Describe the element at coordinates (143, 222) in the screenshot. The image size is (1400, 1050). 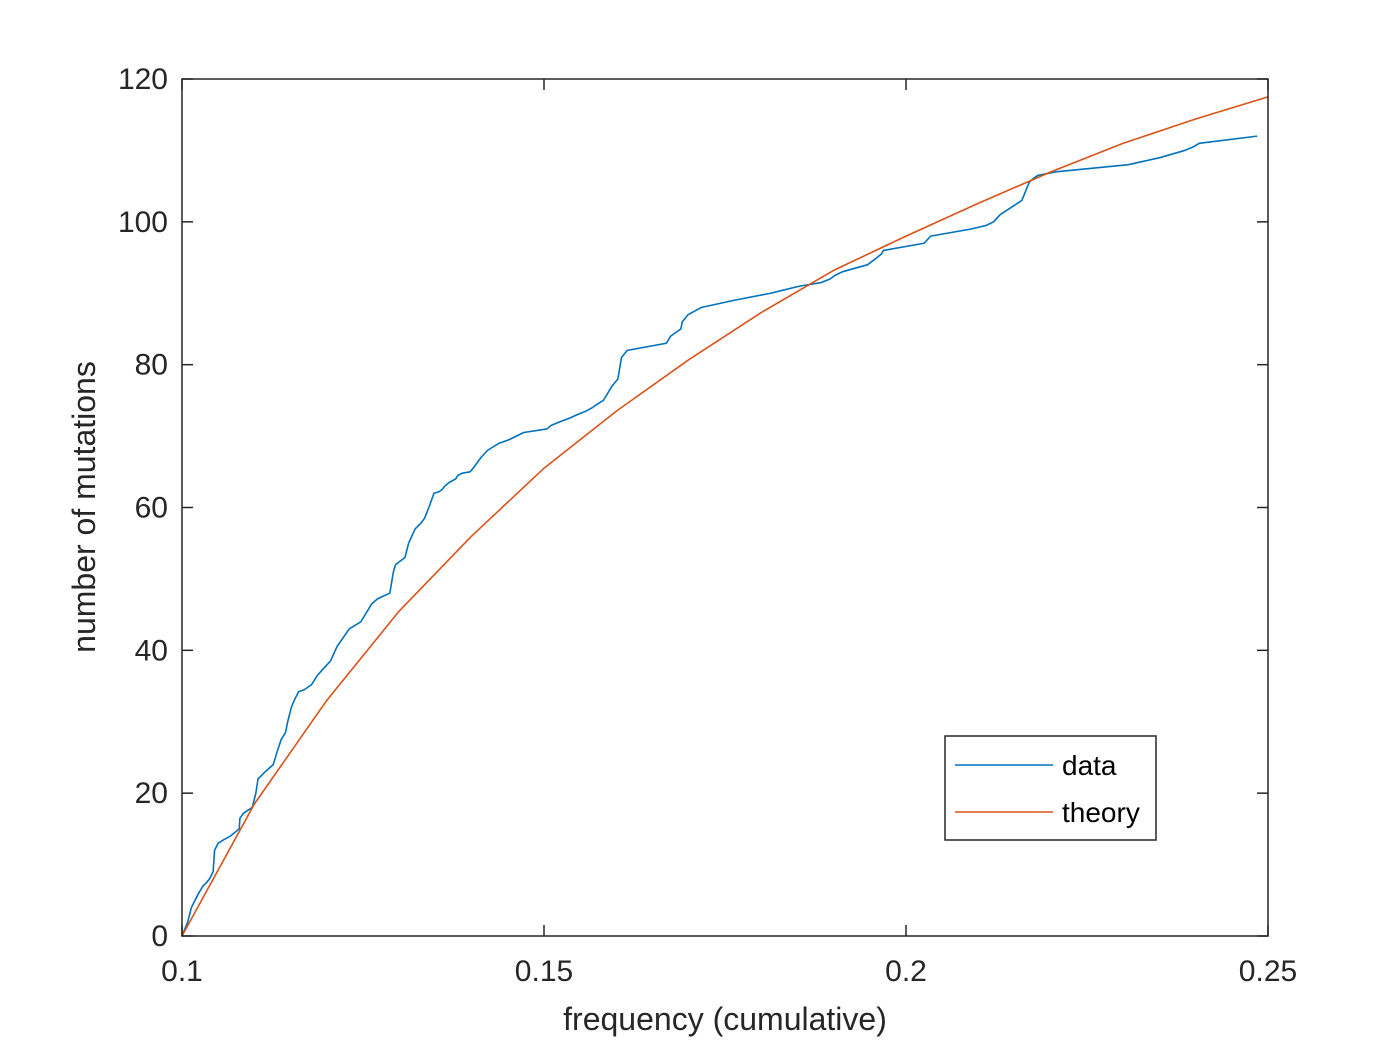
I see `y-tick-label: 100` at that location.